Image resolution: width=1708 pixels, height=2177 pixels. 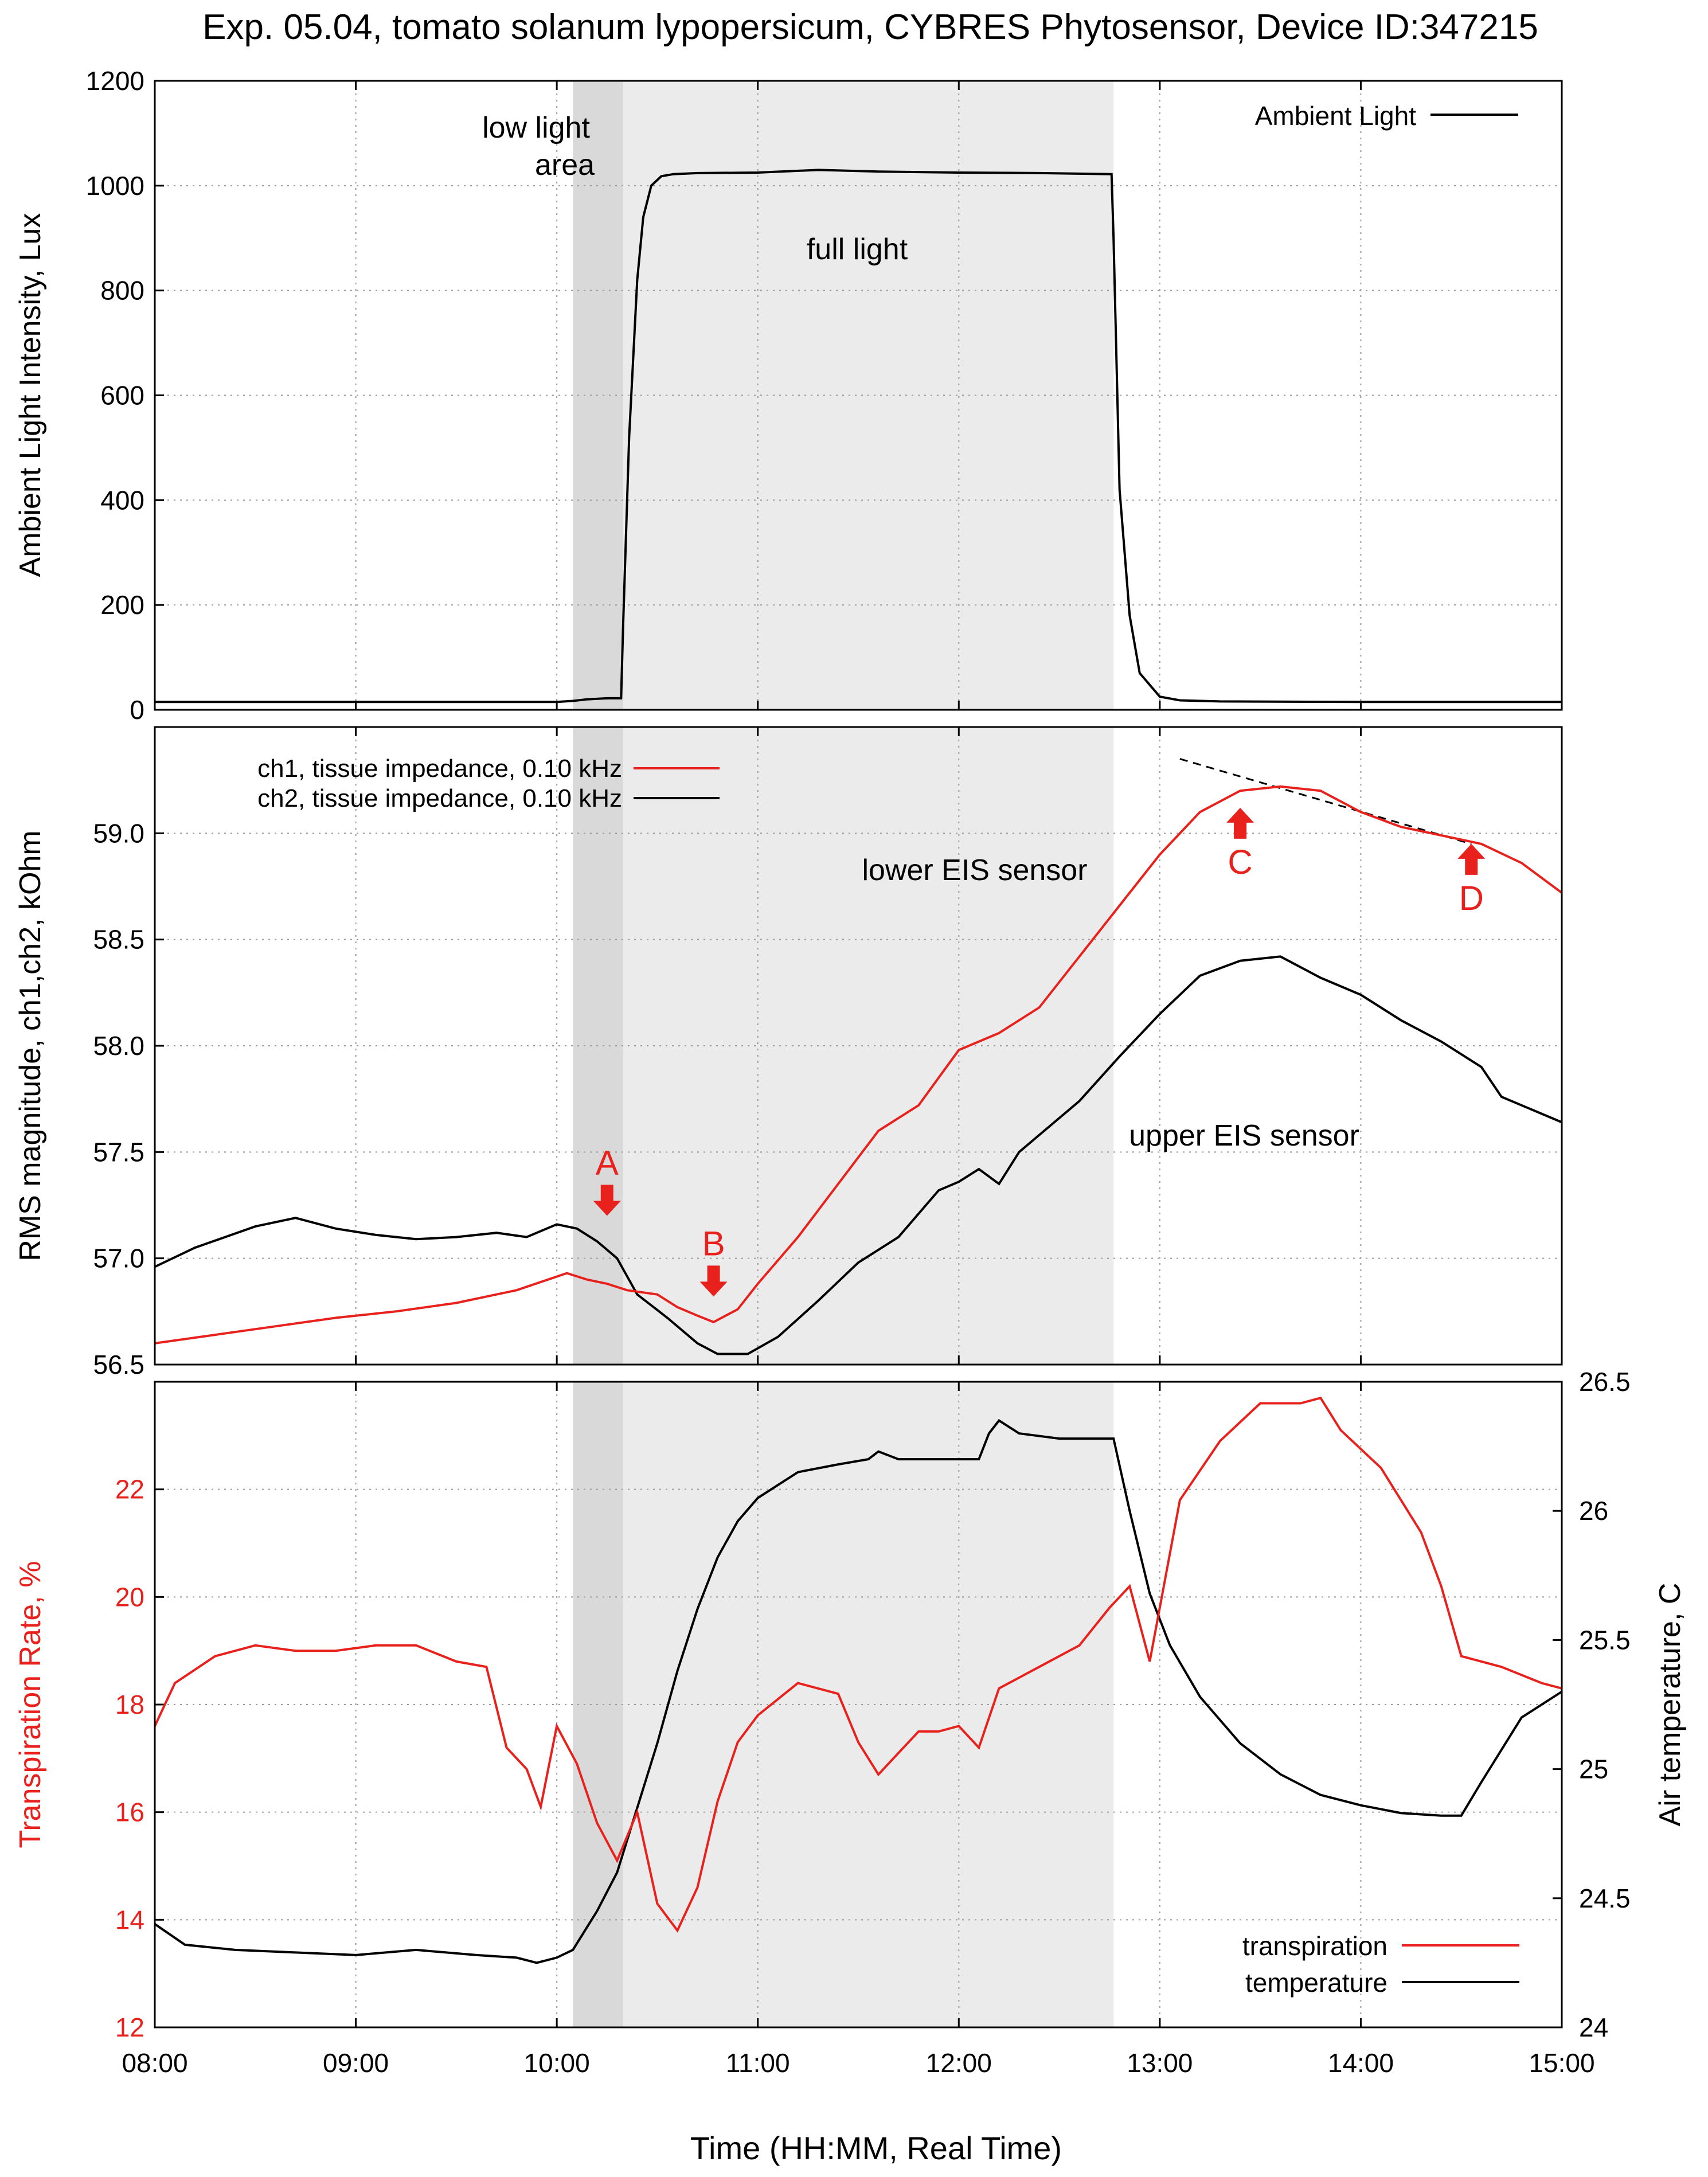 What do you see at coordinates (122, 605) in the screenshot?
I see `y-tick-label: 200` at bounding box center [122, 605].